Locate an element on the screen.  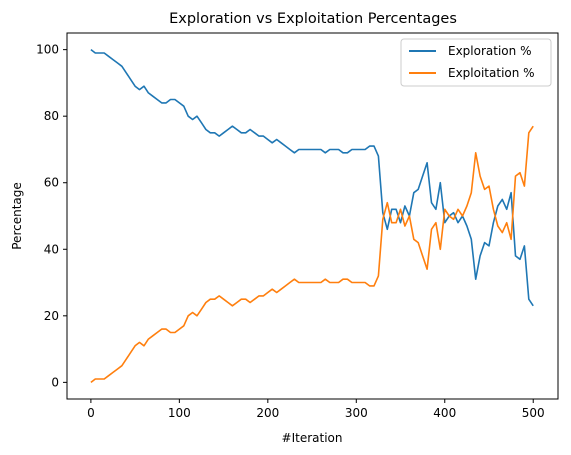
legend-label-exploration: Exploration % is located at coordinates (489, 51).